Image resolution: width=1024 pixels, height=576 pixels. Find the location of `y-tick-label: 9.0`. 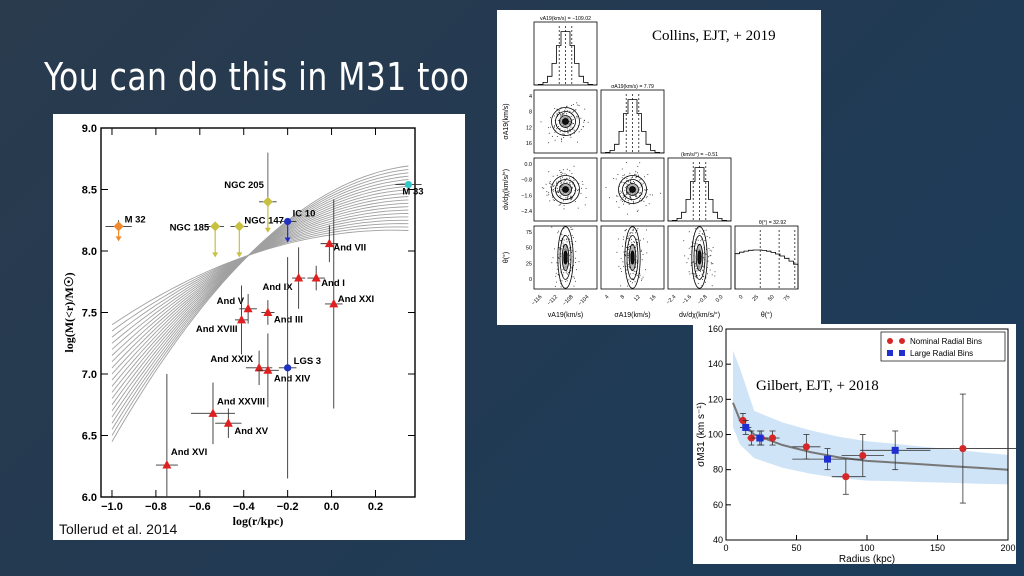

y-tick-label: 9.0 is located at coordinates (89, 129).